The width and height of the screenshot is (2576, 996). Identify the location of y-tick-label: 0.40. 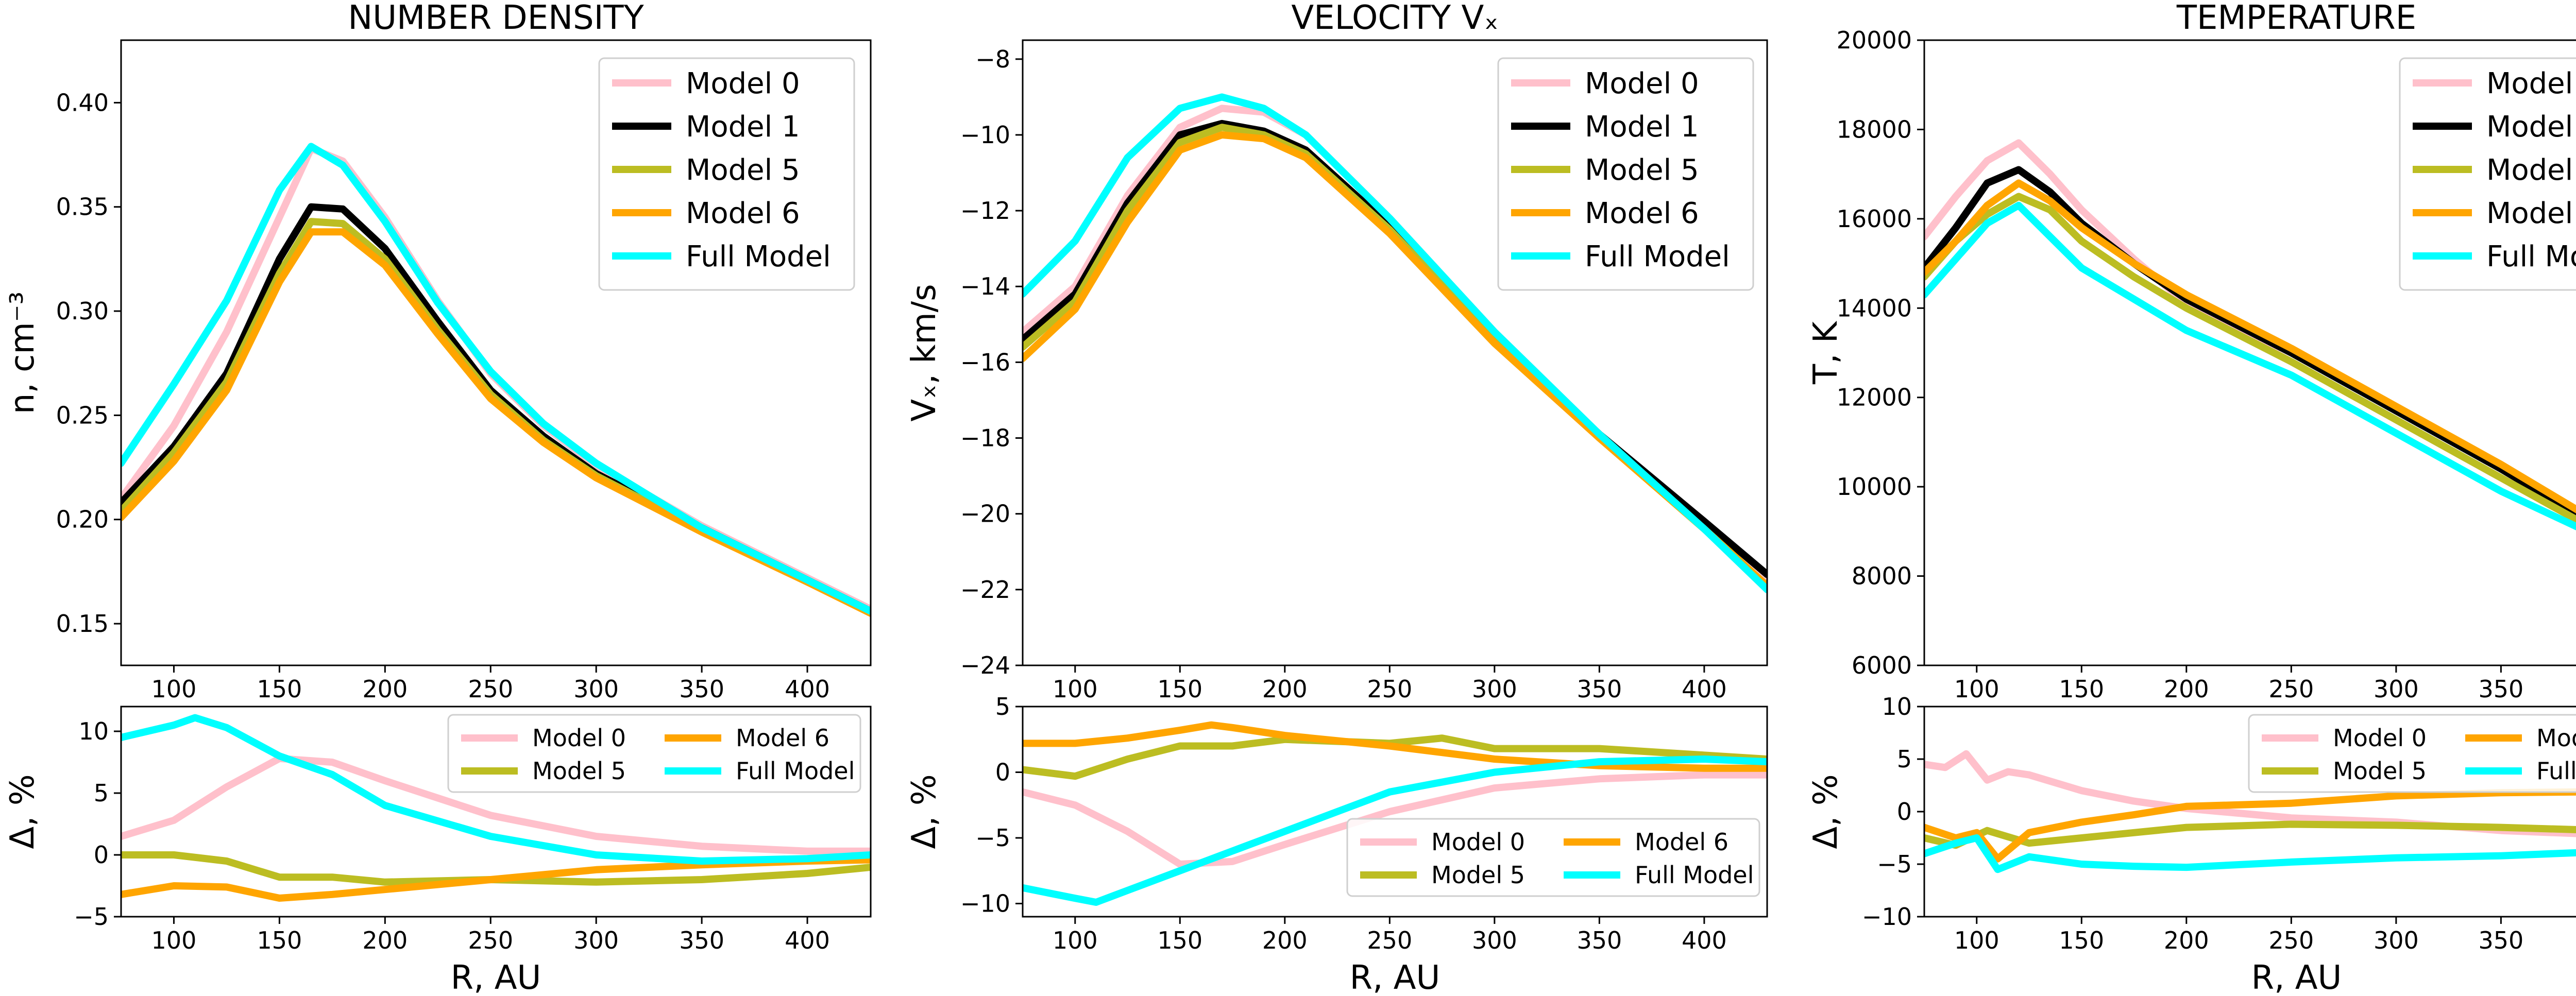
(82, 102).